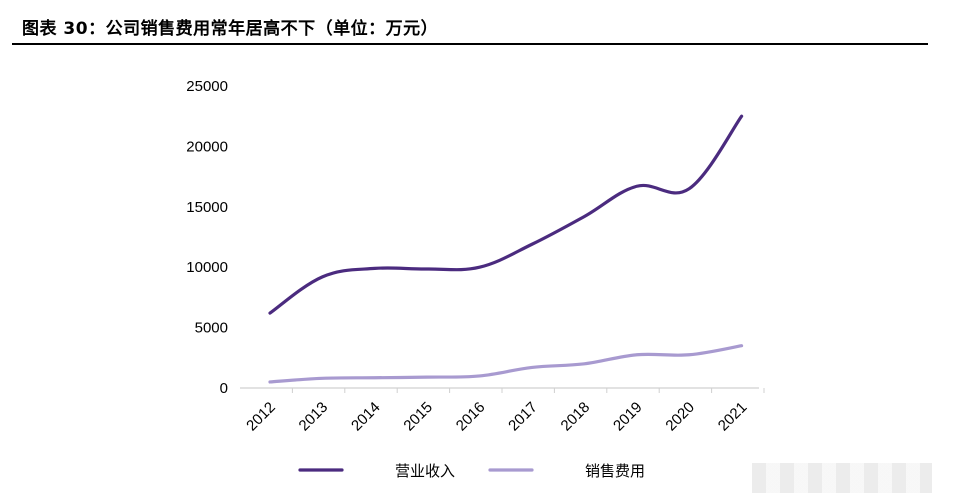  What do you see at coordinates (523, 417) in the screenshot?
I see `x-tick-label: 2017` at bounding box center [523, 417].